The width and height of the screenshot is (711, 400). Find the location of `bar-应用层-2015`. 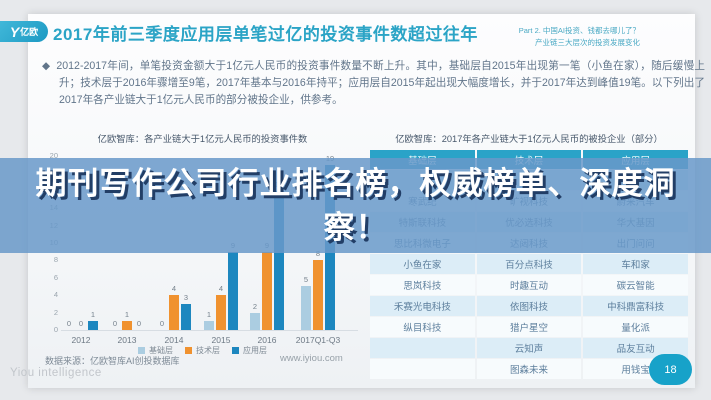

bar-应用层-2015 is located at coordinates (233, 291).